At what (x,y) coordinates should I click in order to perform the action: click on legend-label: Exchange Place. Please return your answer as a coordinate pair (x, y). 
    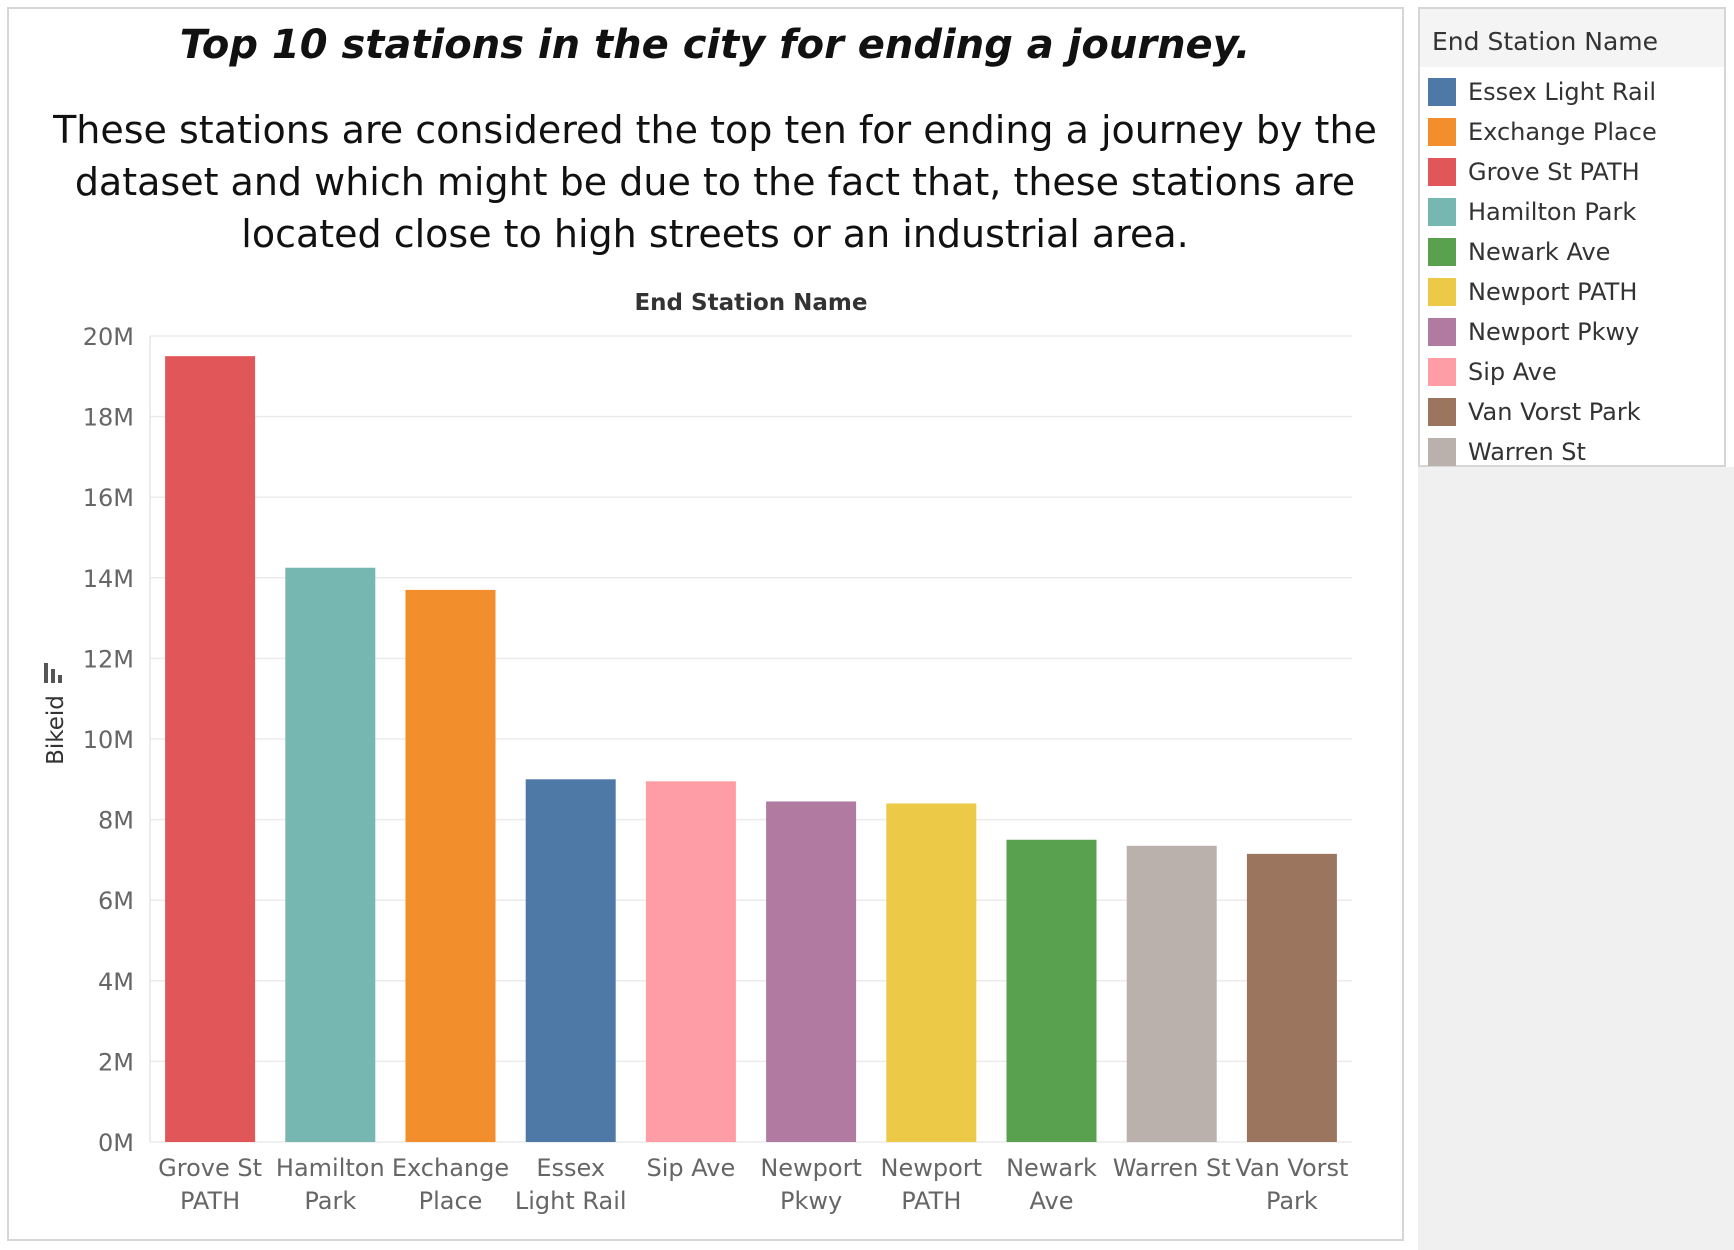
    Looking at the image, I should click on (1562, 132).